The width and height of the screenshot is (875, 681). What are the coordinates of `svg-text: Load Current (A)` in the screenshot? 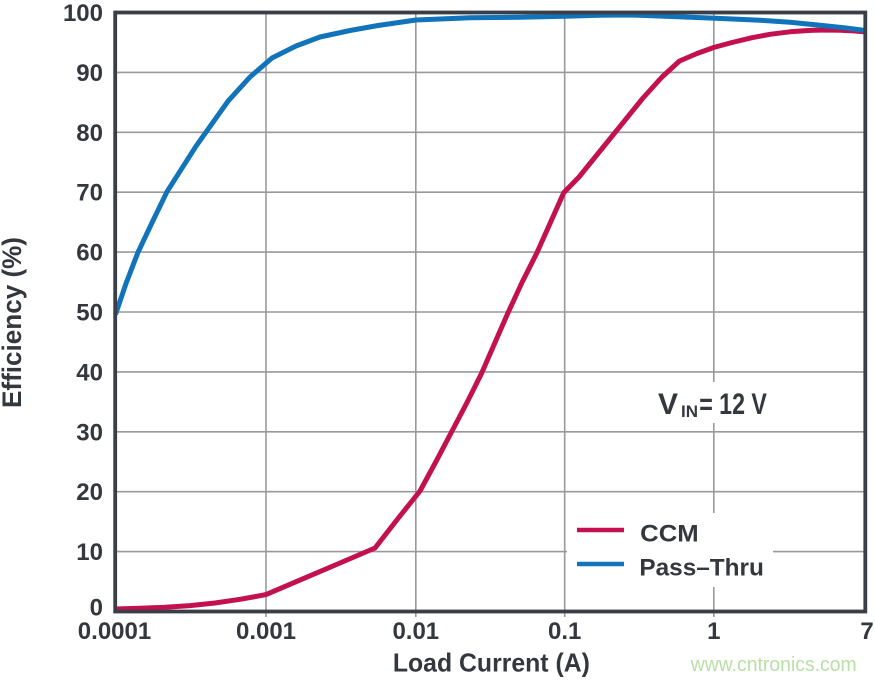 It's located at (491, 663).